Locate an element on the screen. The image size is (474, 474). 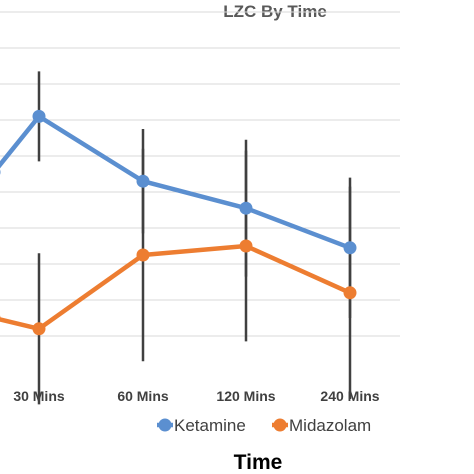
legend: Ketamine Midazolam is located at coordinates (264, 425).